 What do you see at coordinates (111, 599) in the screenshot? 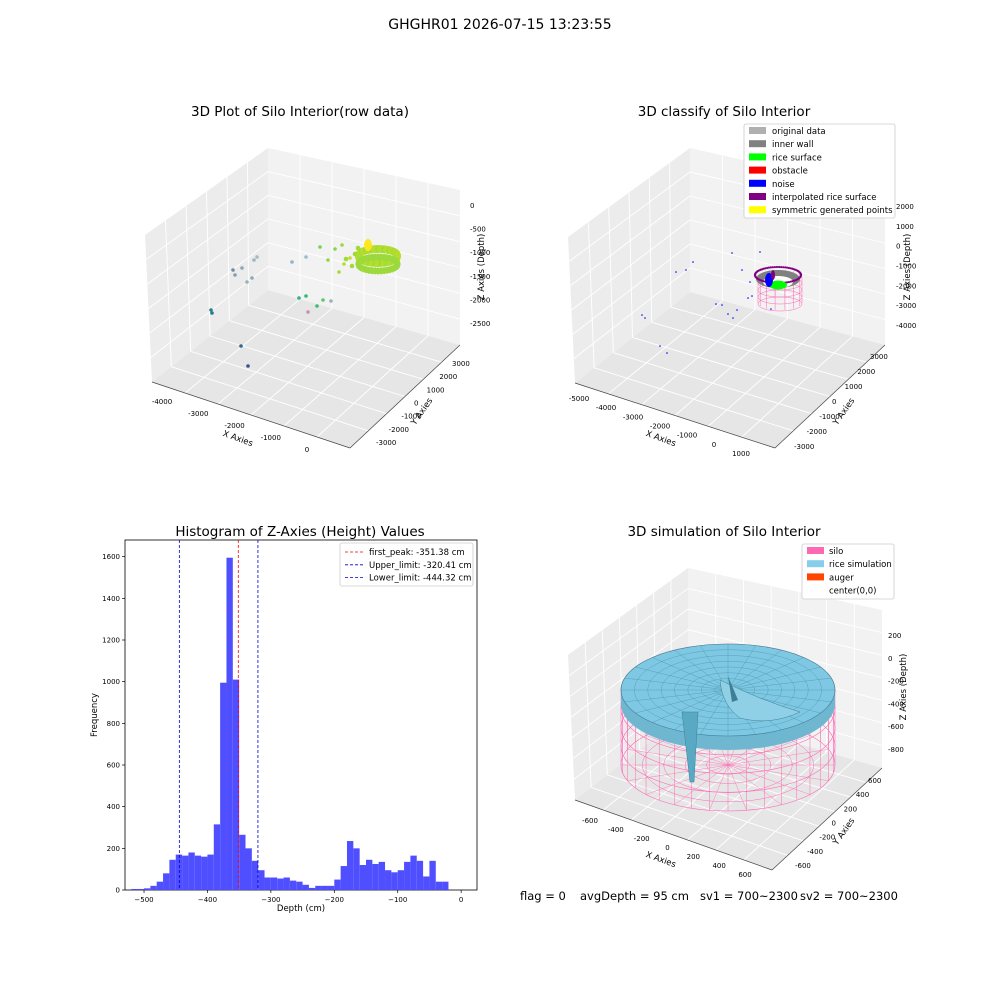
I see `histogram-y-tick-label: 1400` at bounding box center [111, 599].